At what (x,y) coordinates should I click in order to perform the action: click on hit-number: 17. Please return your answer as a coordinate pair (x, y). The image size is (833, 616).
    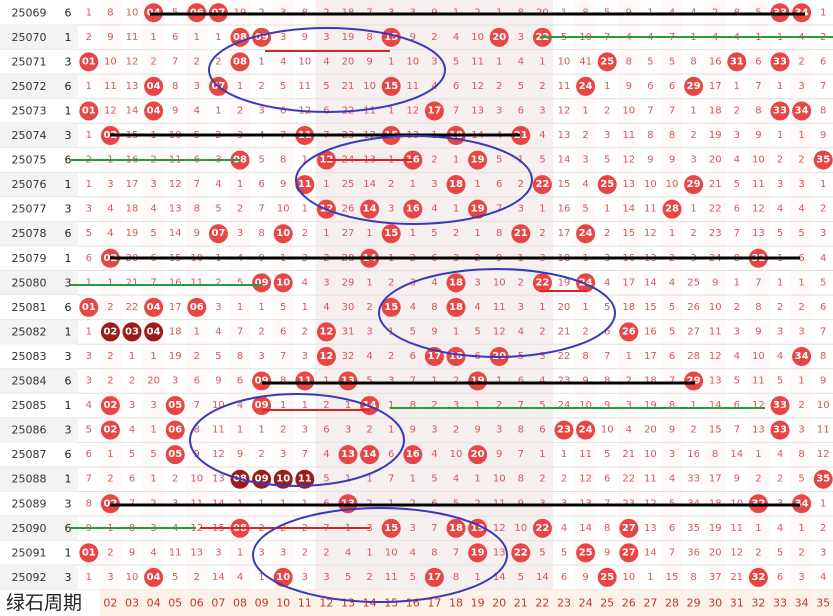
    Looking at the image, I should click on (434, 110).